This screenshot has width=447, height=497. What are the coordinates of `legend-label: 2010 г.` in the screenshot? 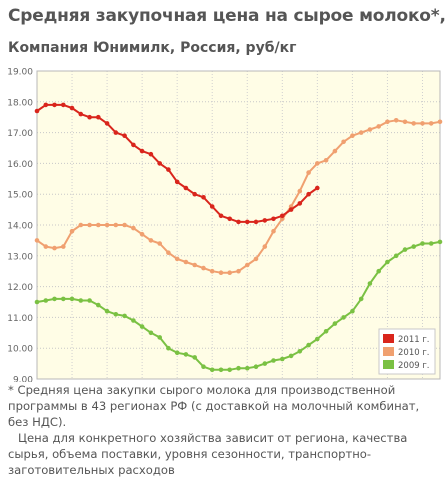 It's located at (414, 353).